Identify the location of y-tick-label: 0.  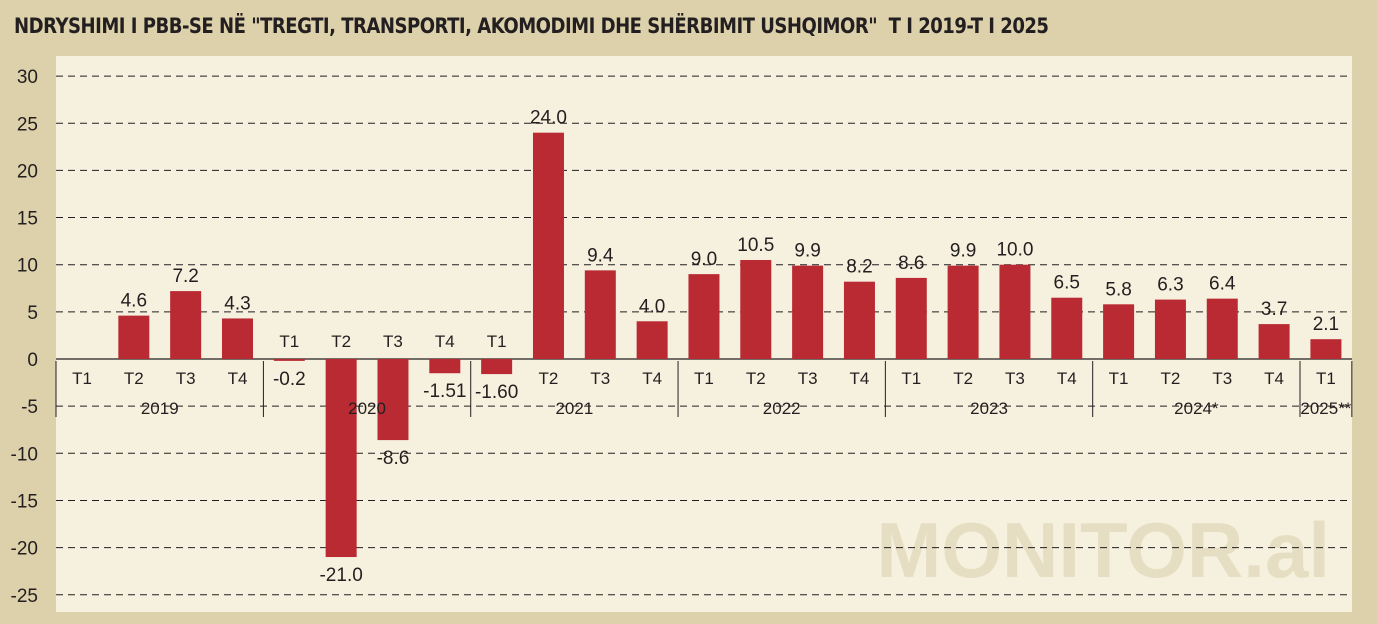
(32, 360).